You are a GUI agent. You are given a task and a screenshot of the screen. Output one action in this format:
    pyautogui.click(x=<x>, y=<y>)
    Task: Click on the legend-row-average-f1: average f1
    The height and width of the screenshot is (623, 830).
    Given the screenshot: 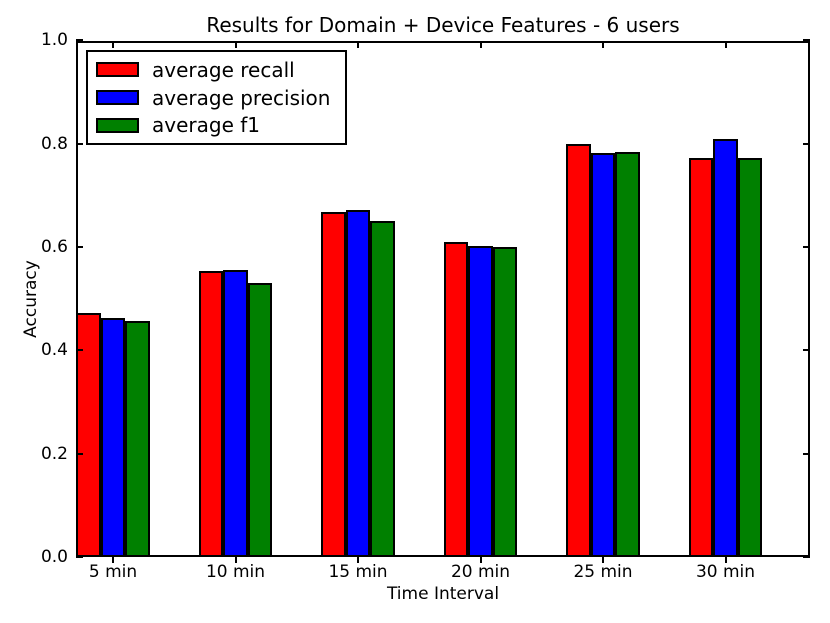 What is the action you would take?
    pyautogui.click(x=216, y=125)
    